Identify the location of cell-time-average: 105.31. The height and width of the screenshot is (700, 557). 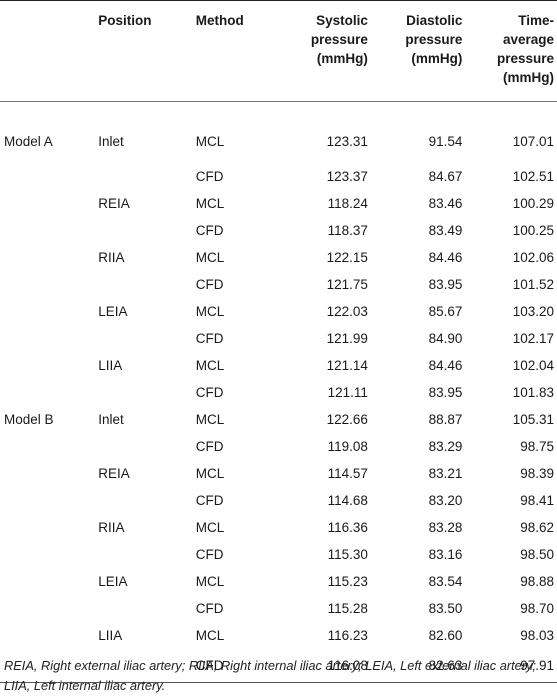
(533, 419).